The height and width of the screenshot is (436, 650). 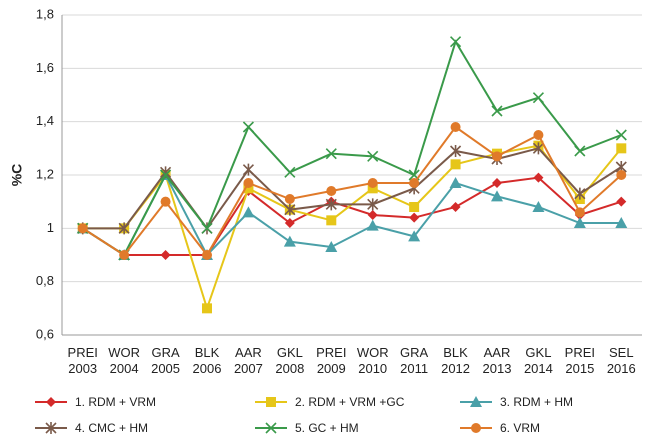 I want to click on legend-label: 4. CMC + HM, so click(x=112, y=428).